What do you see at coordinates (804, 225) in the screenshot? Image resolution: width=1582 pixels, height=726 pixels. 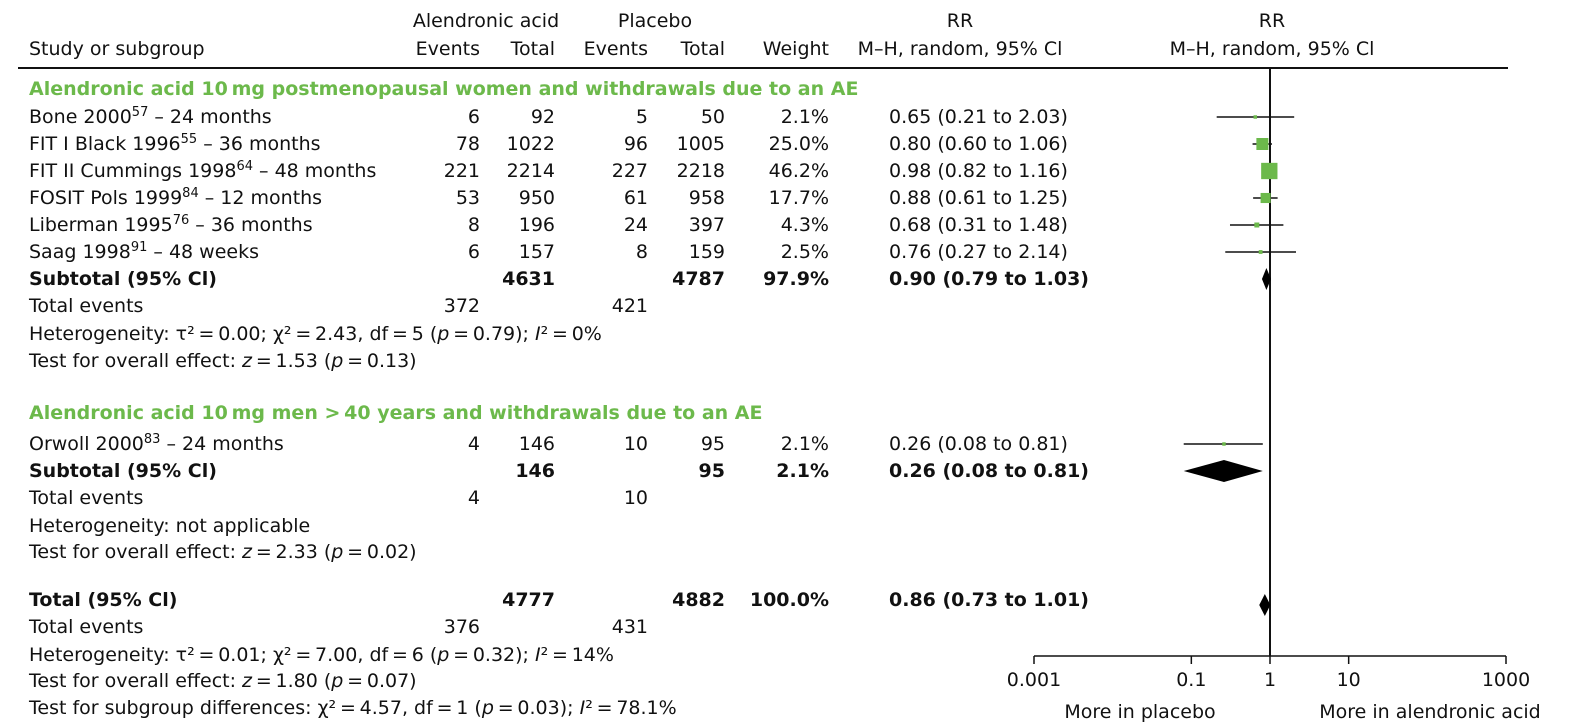 I see `weight: 4.3%` at bounding box center [804, 225].